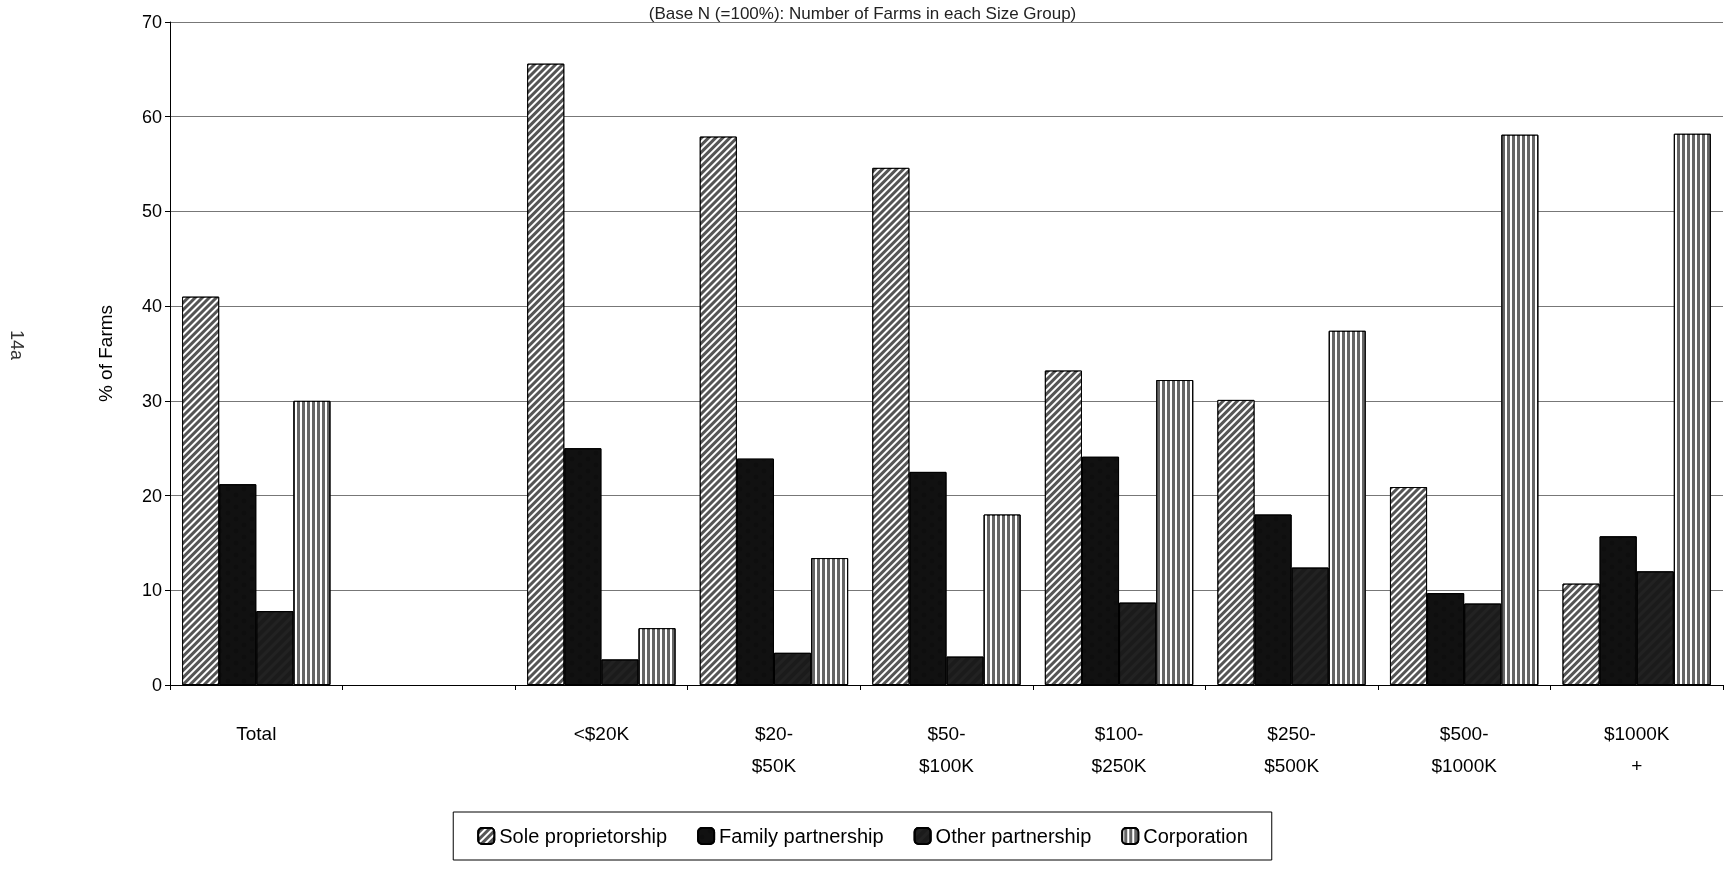 The image size is (1725, 870). I want to click on legend-label: Family partnership, so click(801, 836).